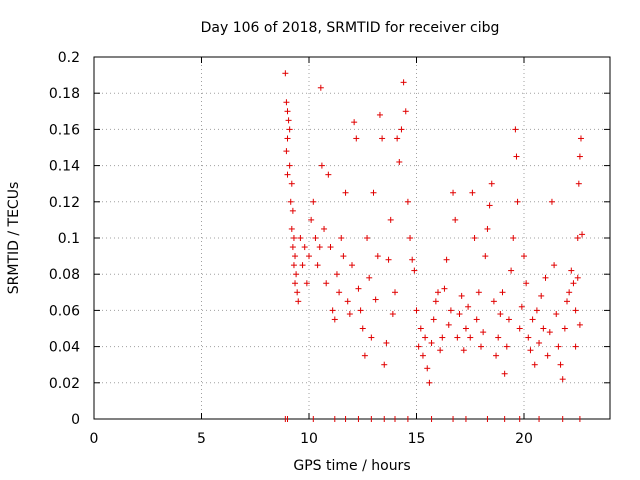  What do you see at coordinates (201, 439) in the screenshot?
I see `x-tick-label: 5` at bounding box center [201, 439].